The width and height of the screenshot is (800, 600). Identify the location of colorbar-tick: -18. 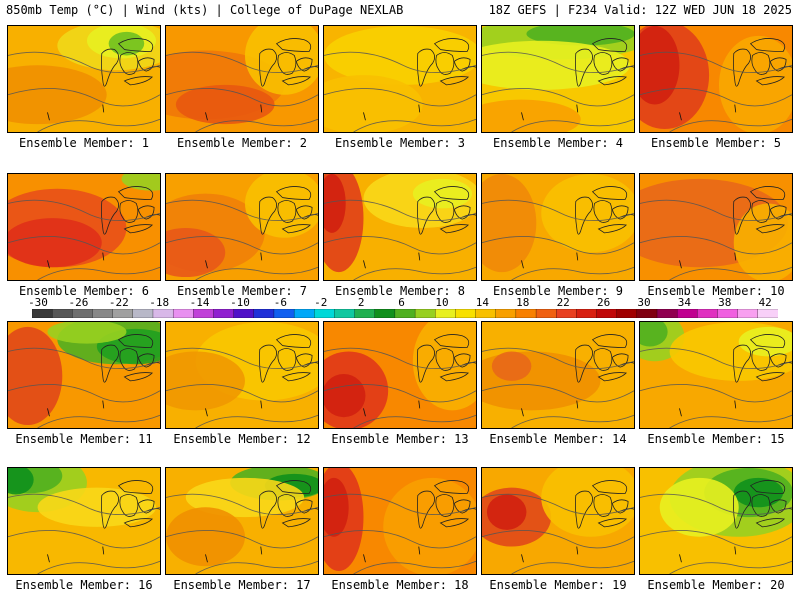
(159, 302).